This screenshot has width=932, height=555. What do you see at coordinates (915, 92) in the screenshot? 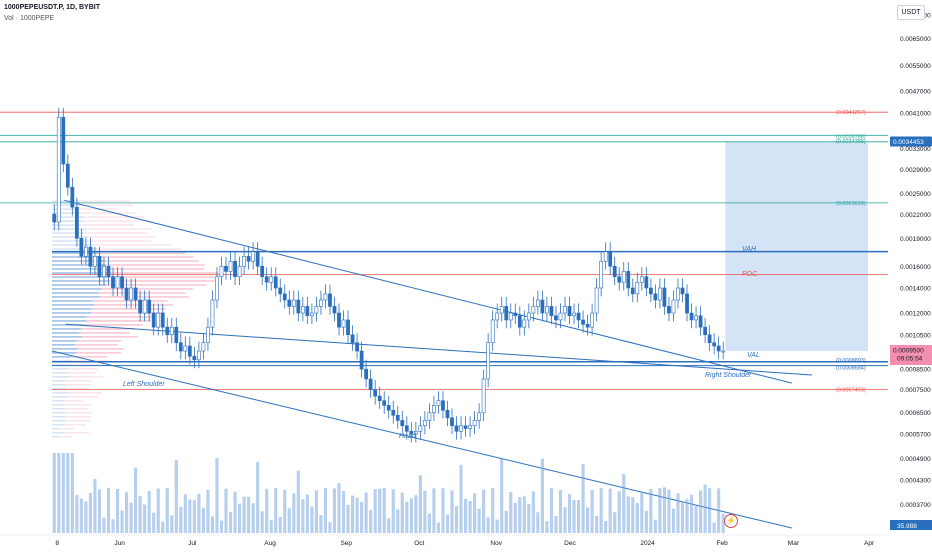
I see `price-tick: 0.0047000` at bounding box center [915, 92].